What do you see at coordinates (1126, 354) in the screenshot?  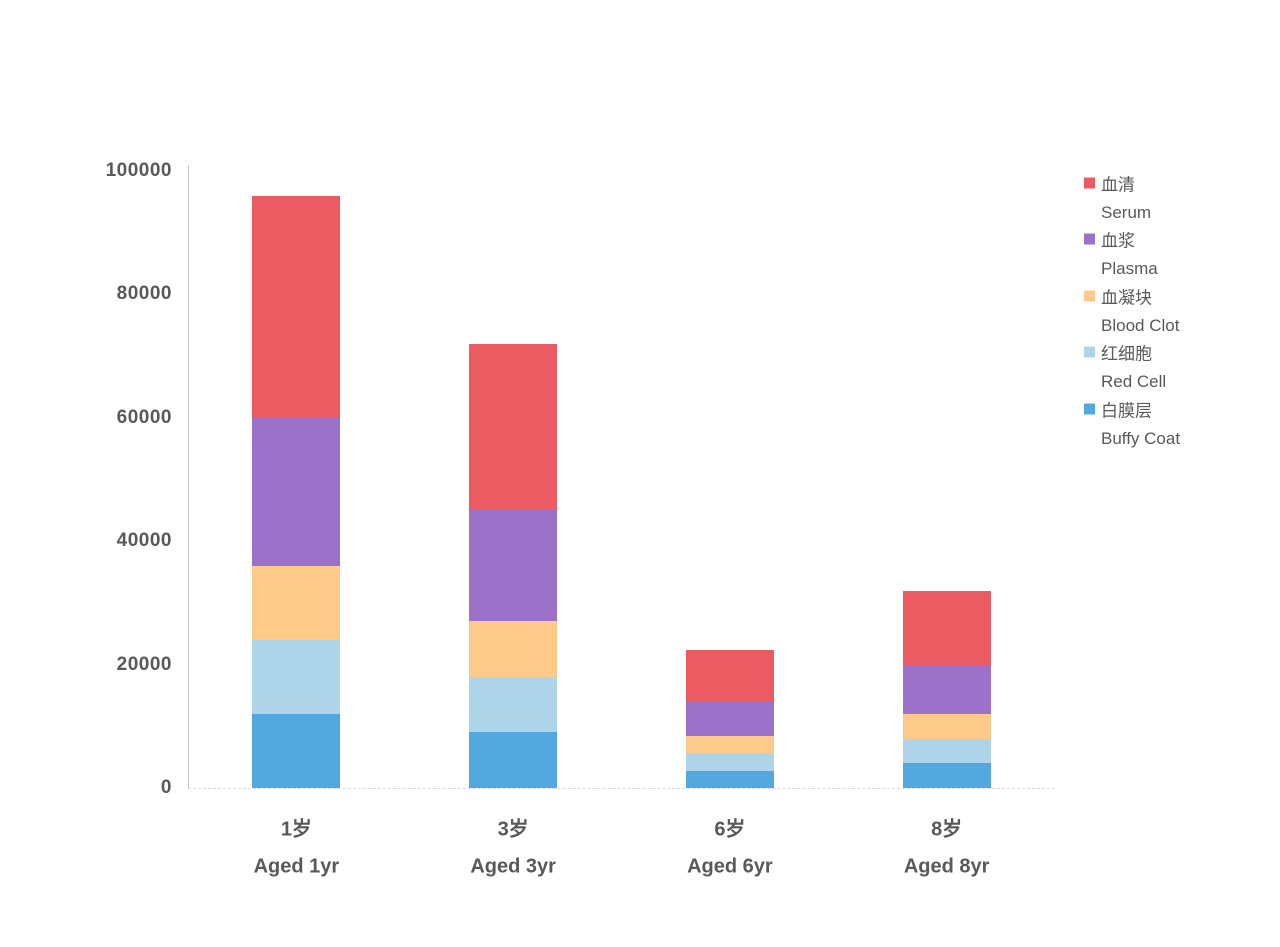 I see `legend-label-zh-red-cell: 红细胞` at bounding box center [1126, 354].